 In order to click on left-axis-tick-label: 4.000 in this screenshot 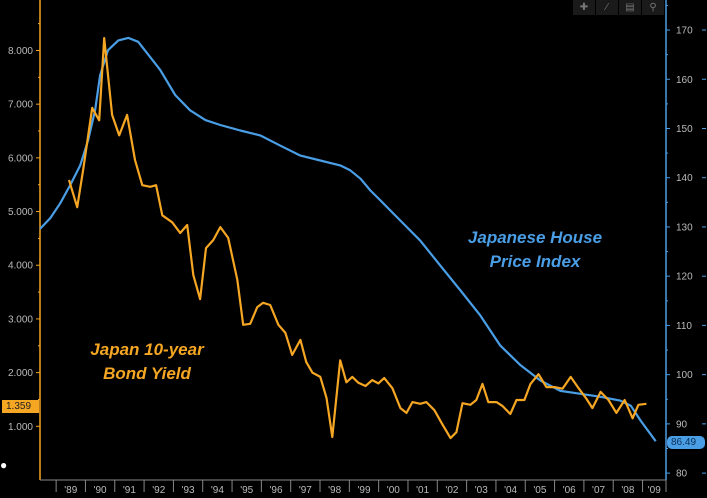, I will do `click(20, 266)`.